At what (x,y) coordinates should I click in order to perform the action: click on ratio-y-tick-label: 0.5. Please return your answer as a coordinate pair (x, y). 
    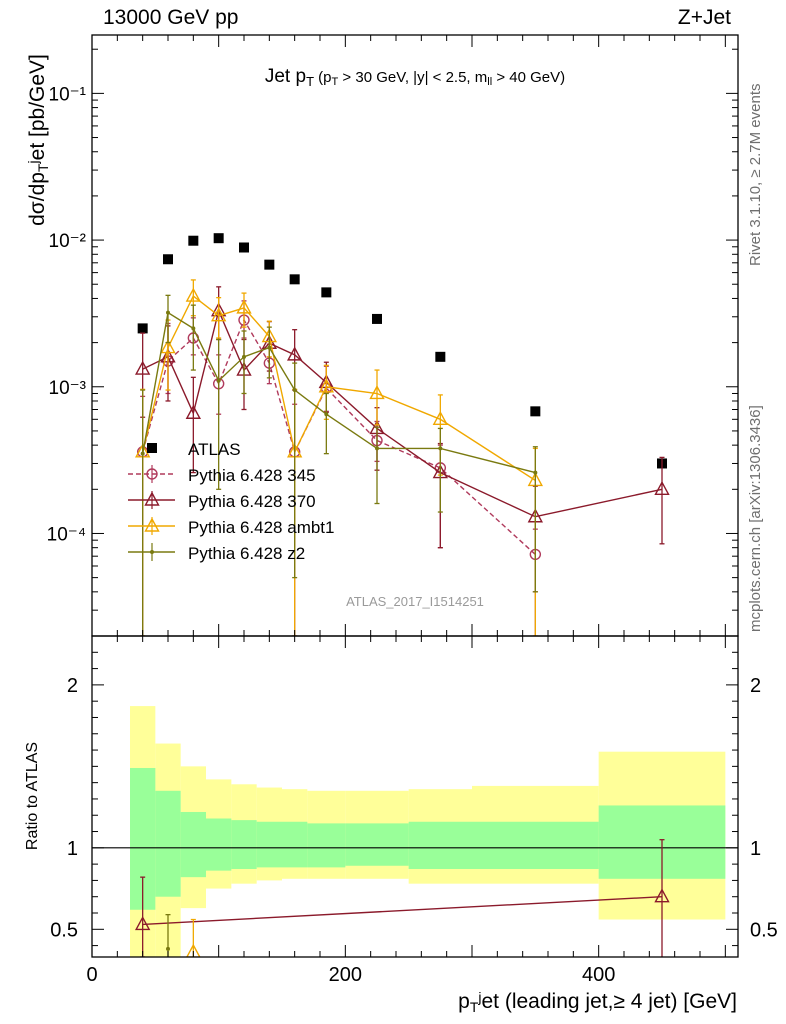
    Looking at the image, I should click on (64, 930).